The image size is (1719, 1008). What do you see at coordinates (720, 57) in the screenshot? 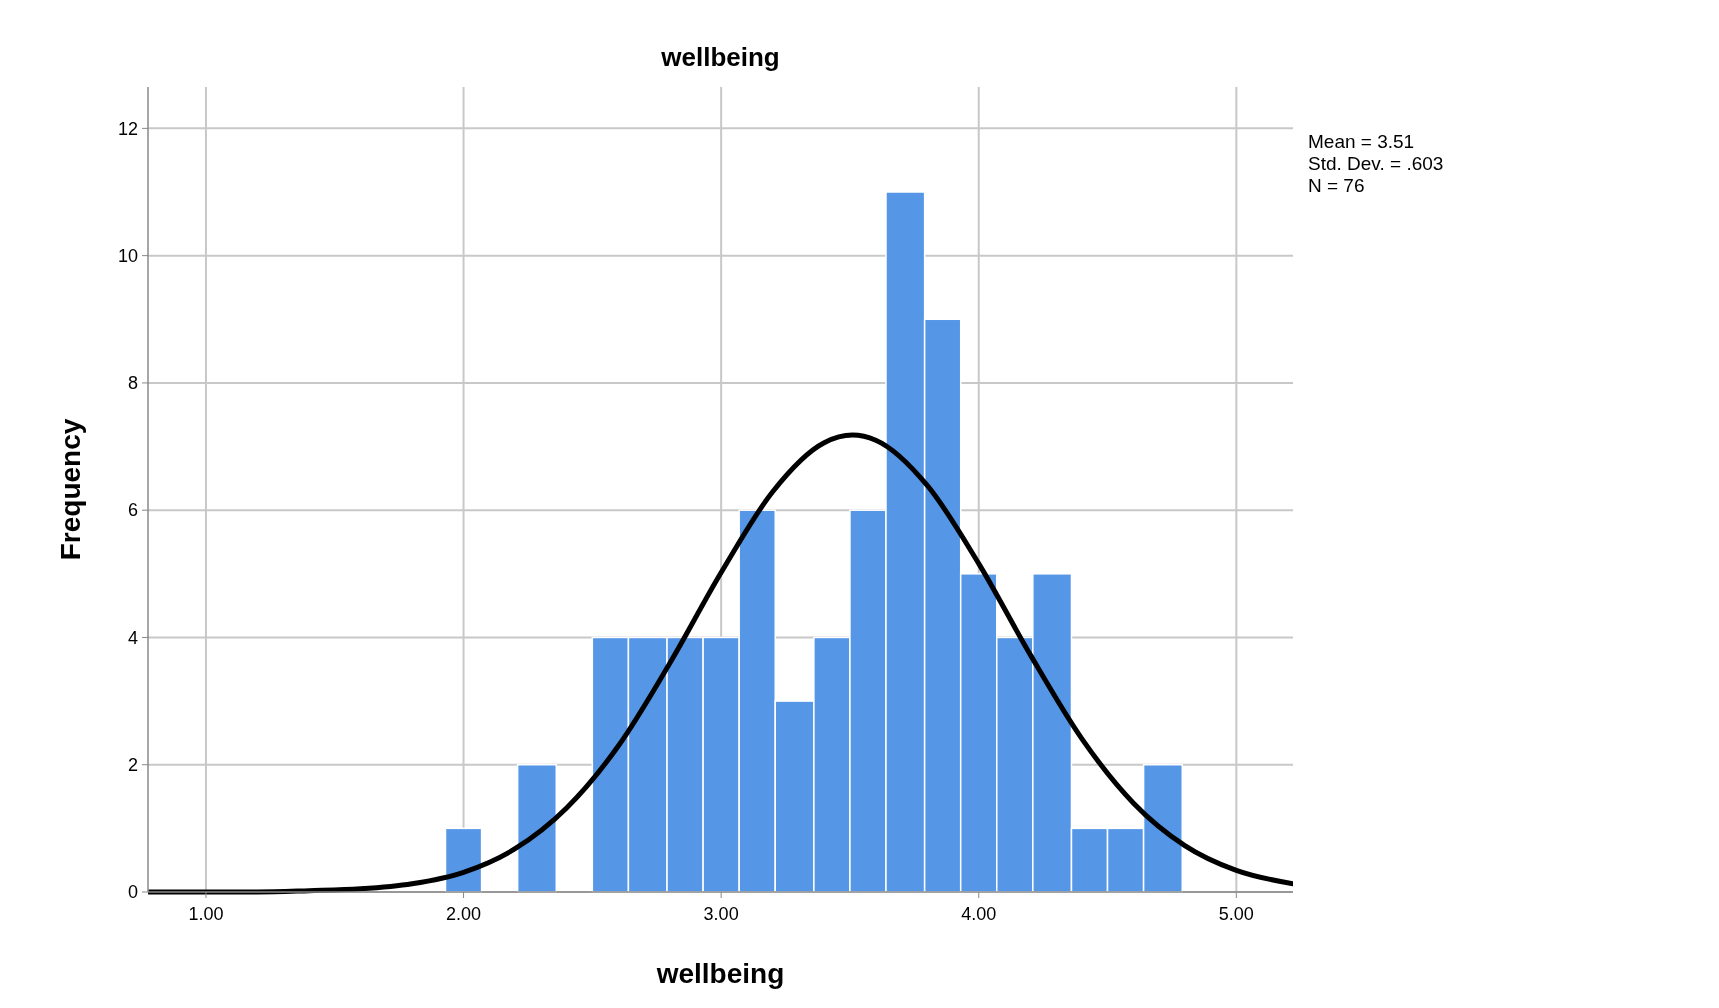
I see `chart-title: wellbeing` at bounding box center [720, 57].